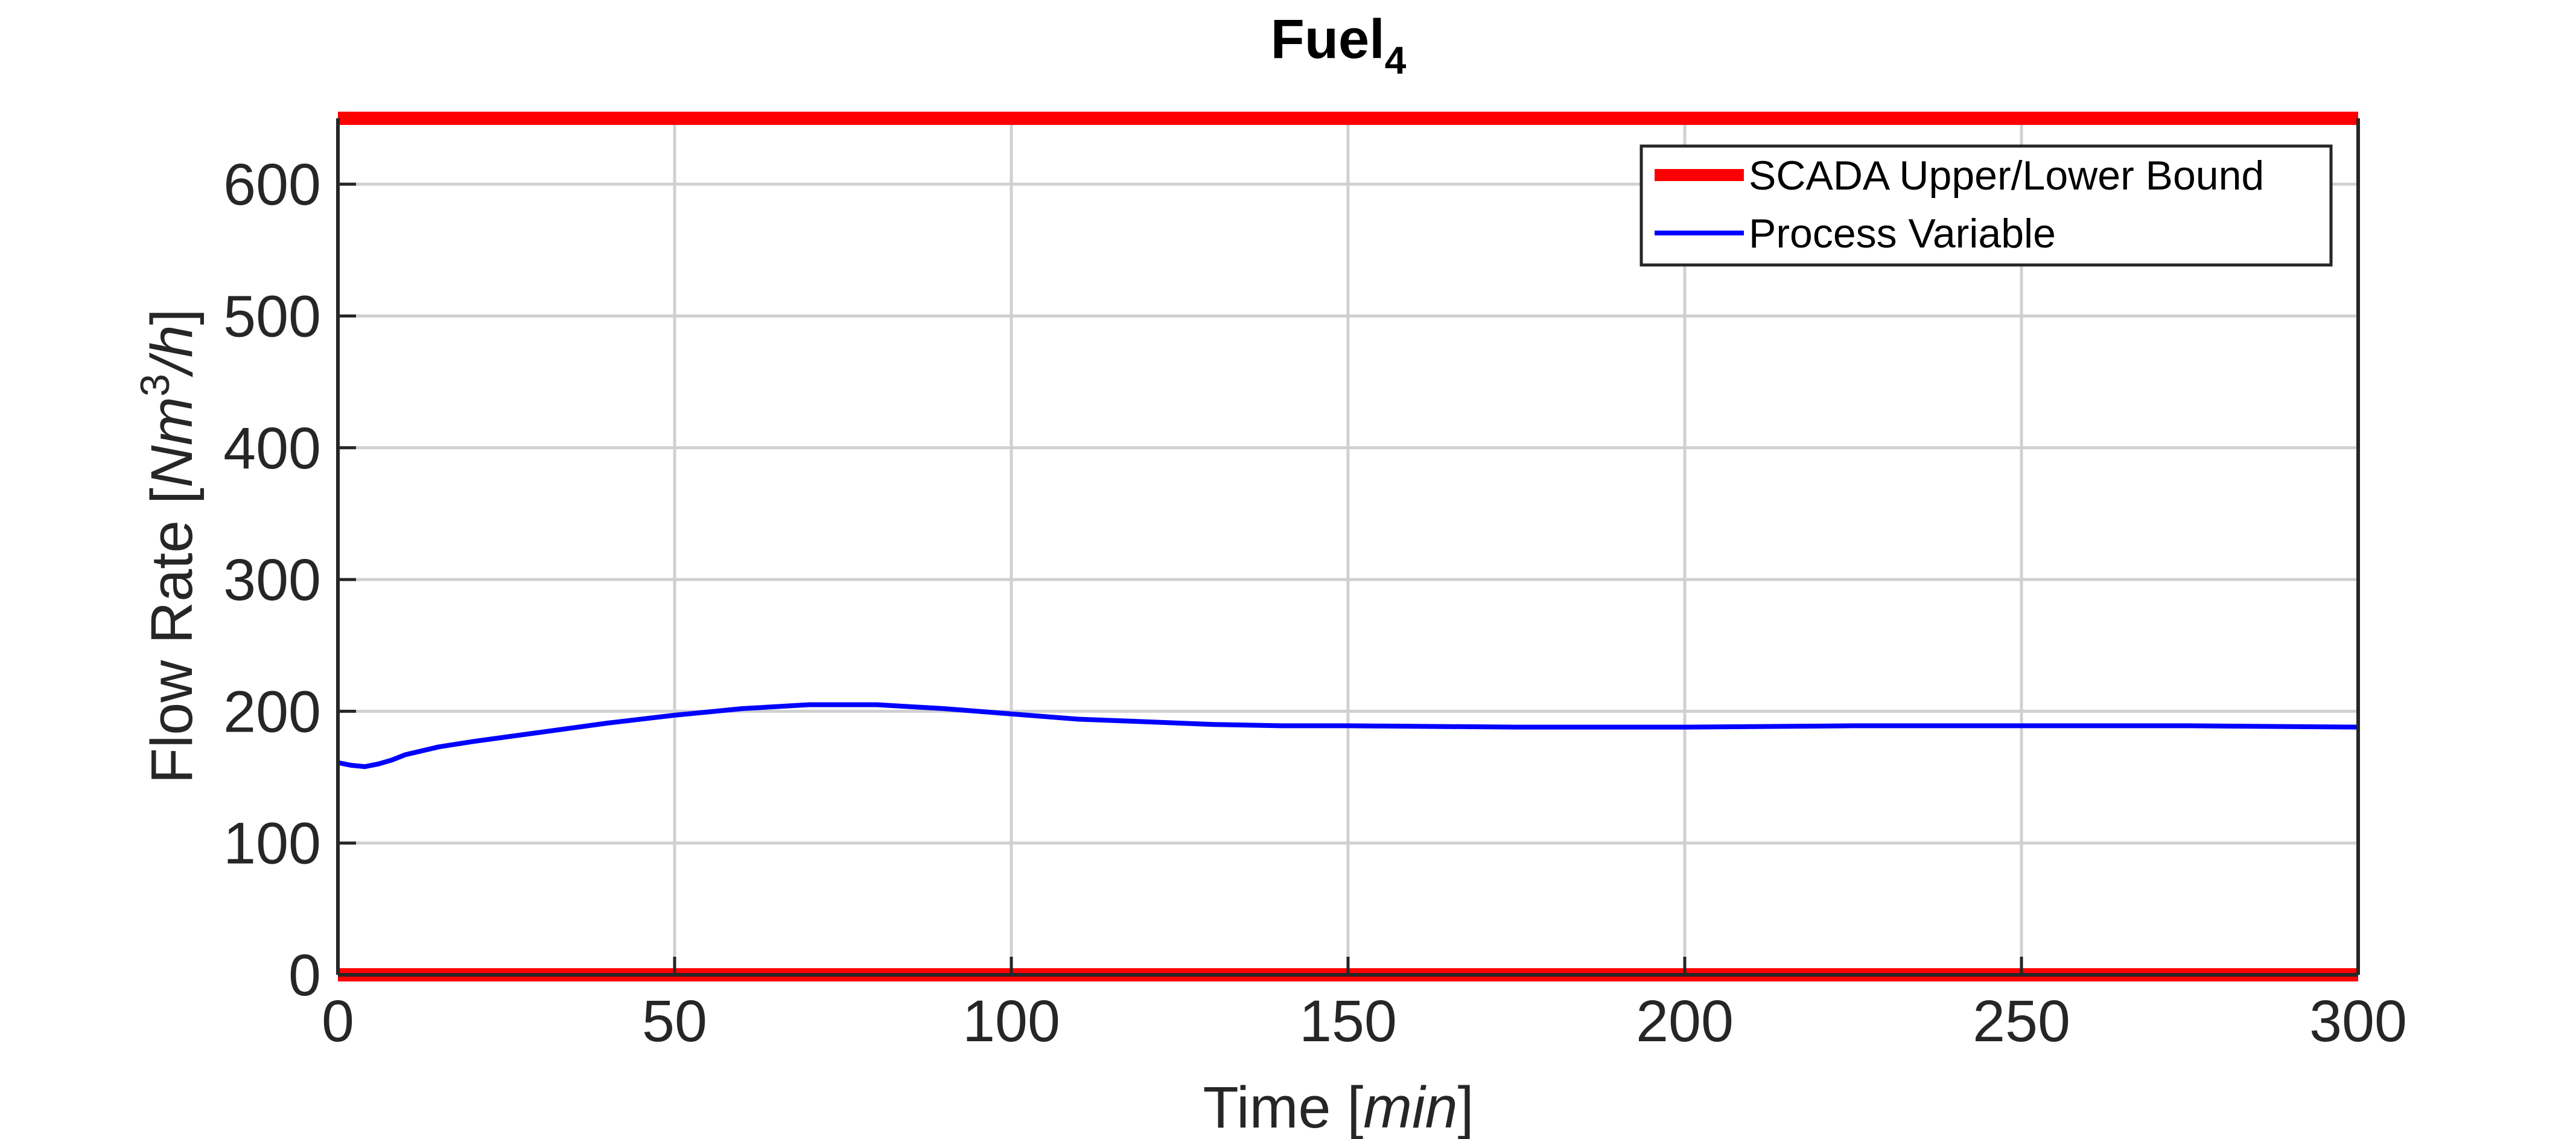  What do you see at coordinates (1011, 1021) in the screenshot?
I see `x-tick-label: 100` at bounding box center [1011, 1021].